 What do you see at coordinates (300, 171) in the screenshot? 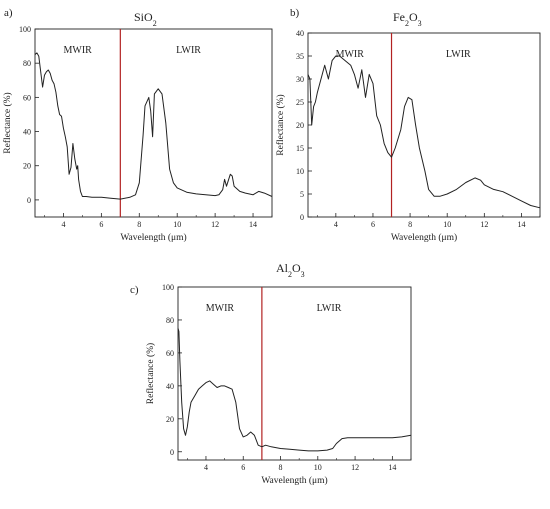
I see `y-tick-label: 10` at bounding box center [300, 171].